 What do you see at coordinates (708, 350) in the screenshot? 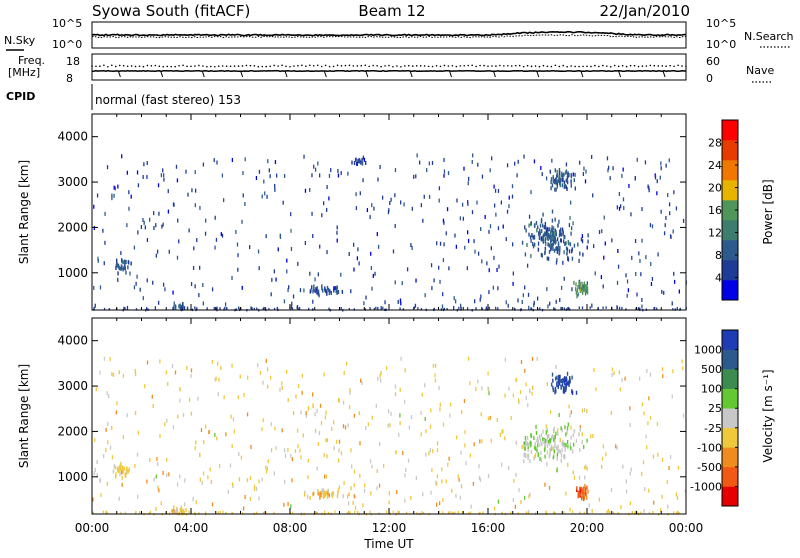
I see `velocity-colorbar-tick-label: 1000` at bounding box center [708, 350].